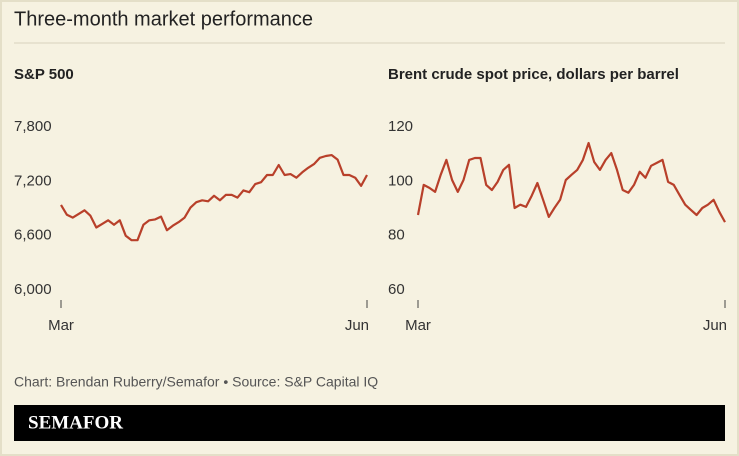 The image size is (739, 456). I want to click on y-tick-label: 6,000, so click(33, 289).